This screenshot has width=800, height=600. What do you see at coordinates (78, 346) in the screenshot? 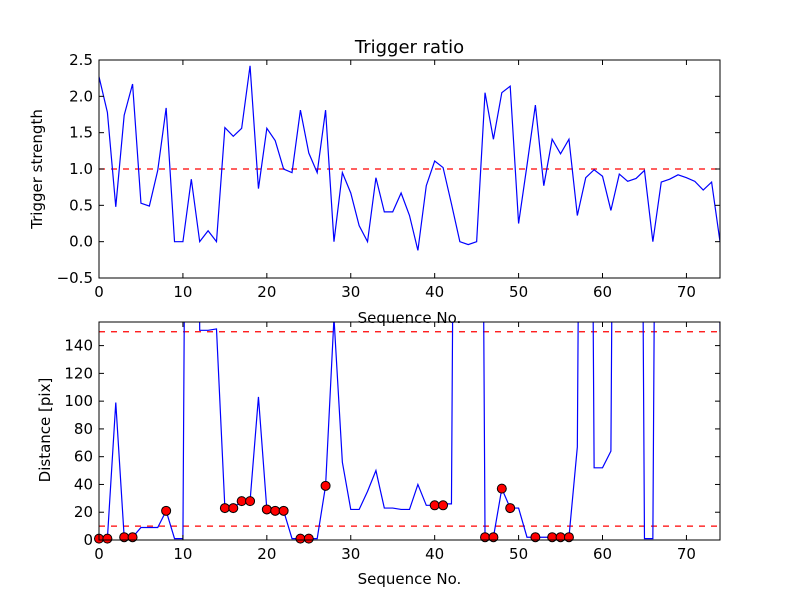
I see `y-tick-label: 140` at bounding box center [78, 346].